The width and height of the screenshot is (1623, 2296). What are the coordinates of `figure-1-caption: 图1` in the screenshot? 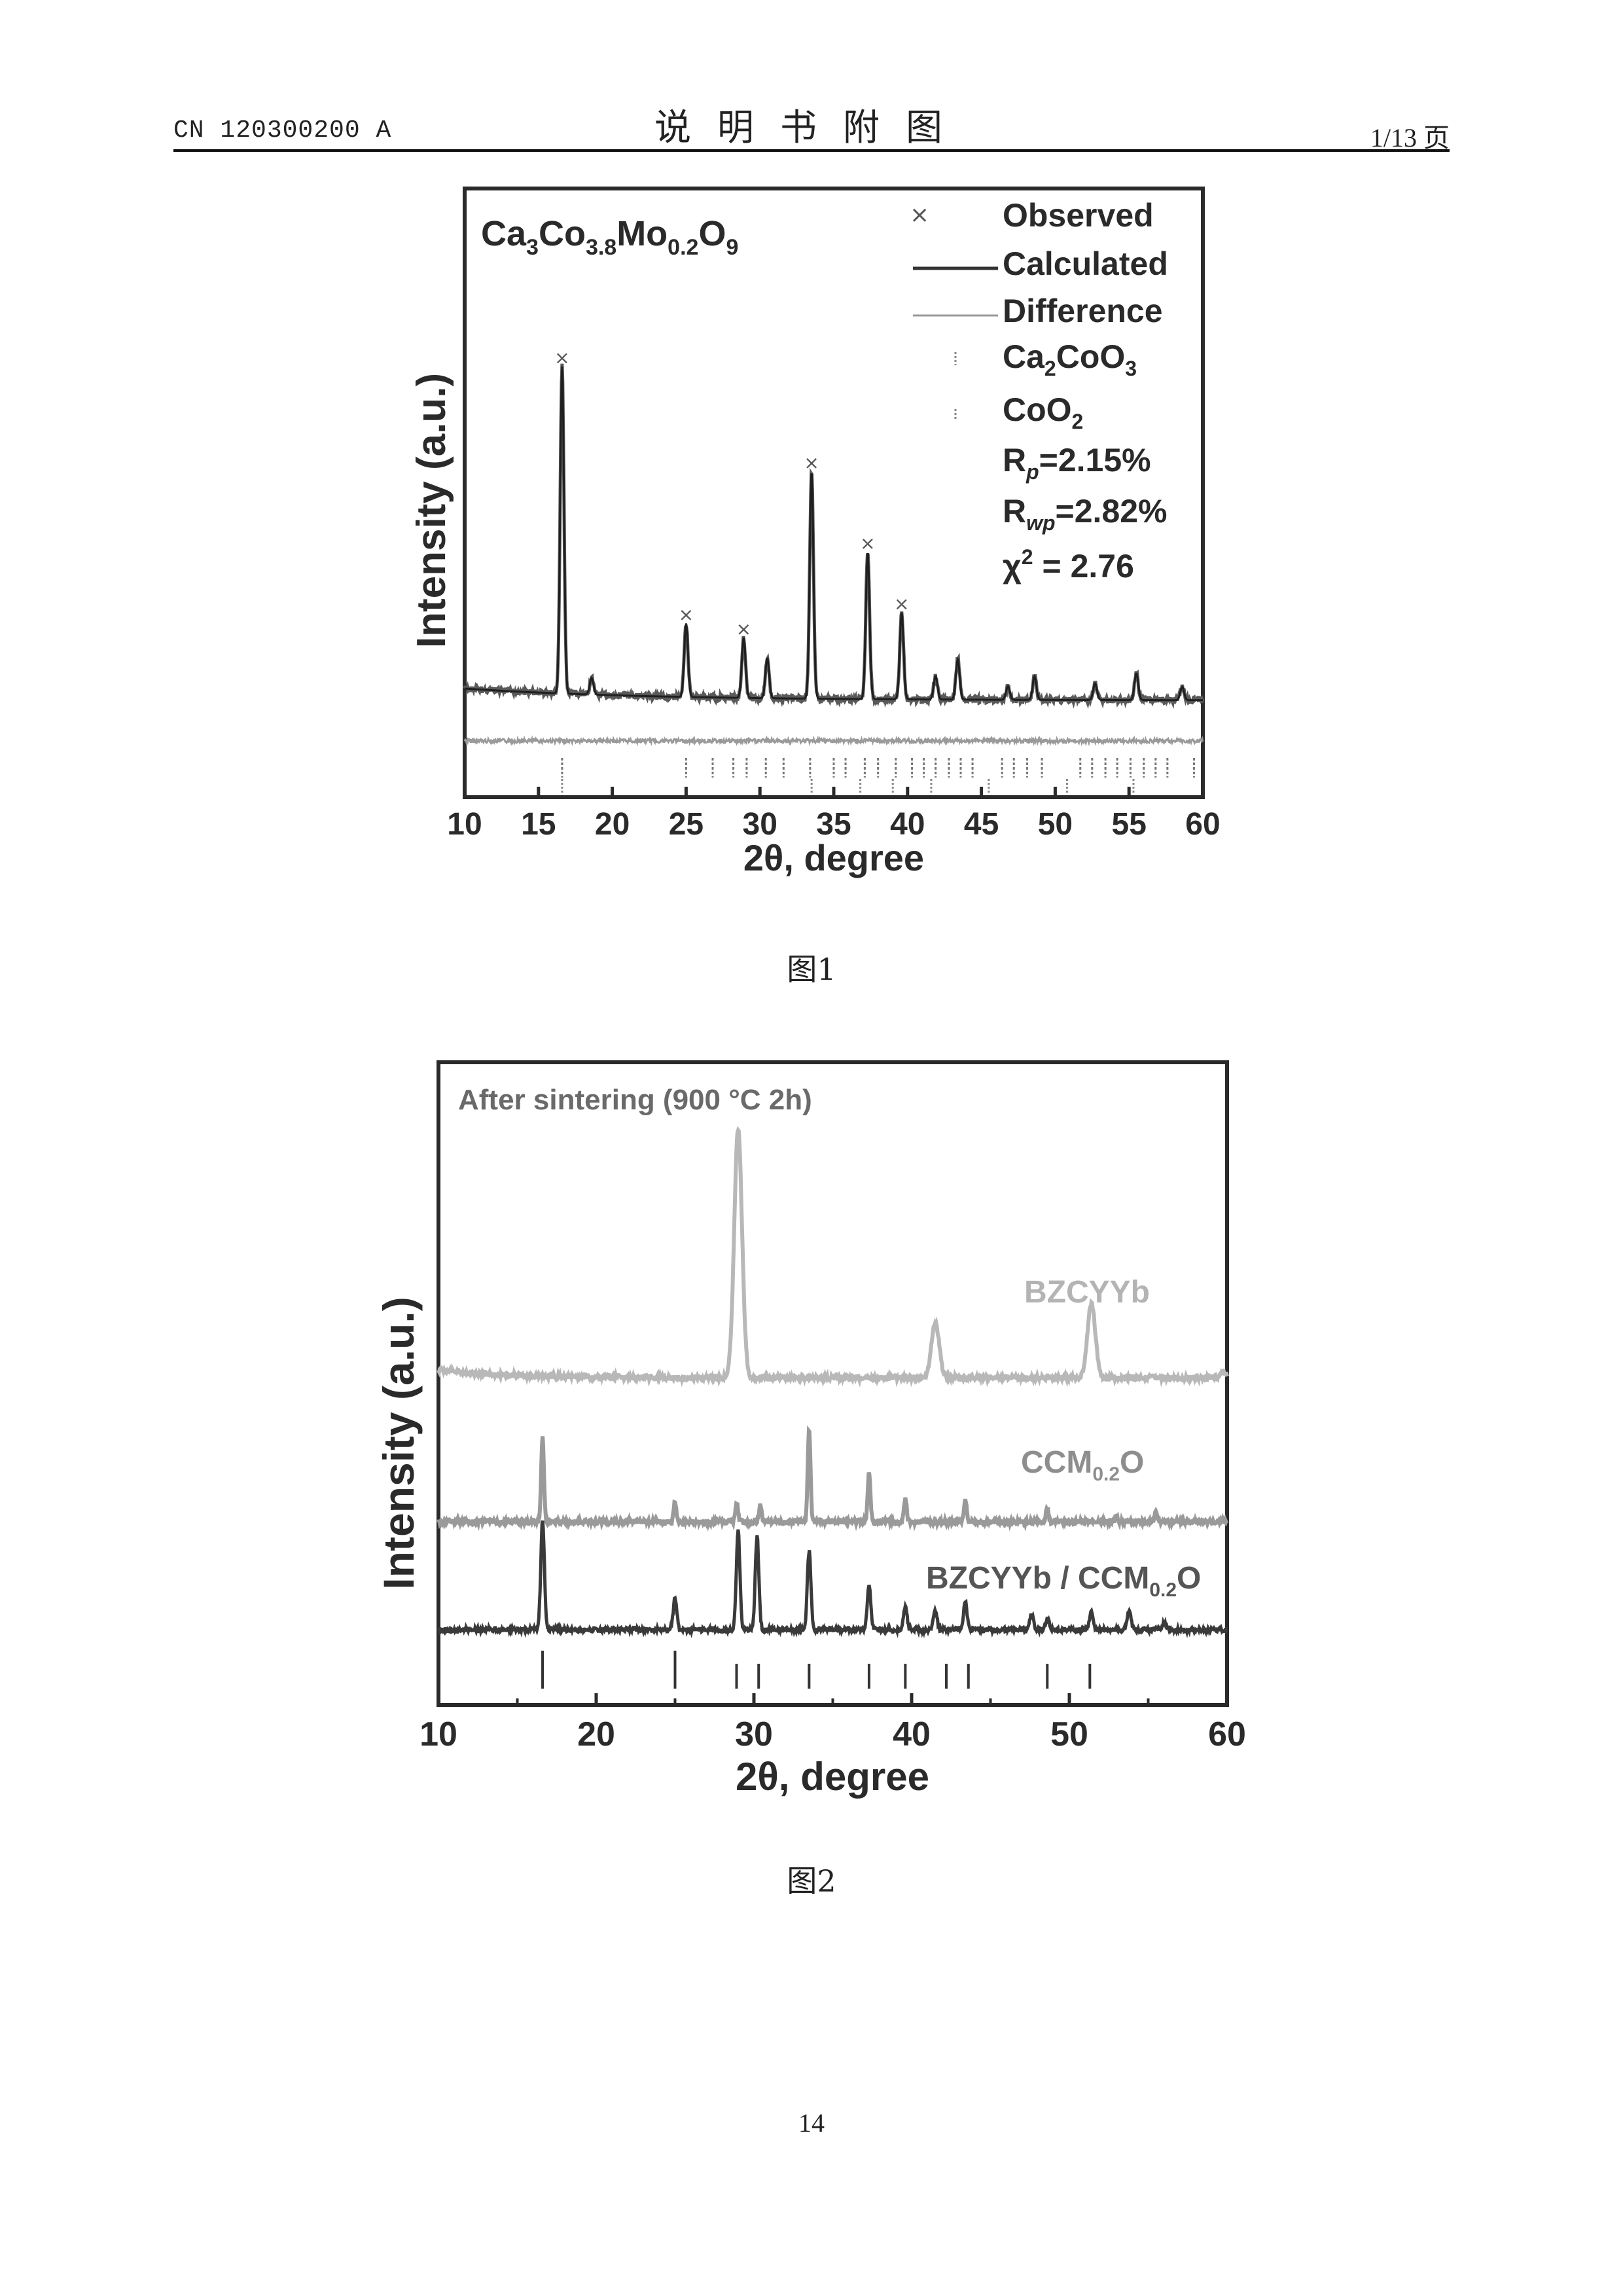 It's located at (811, 967).